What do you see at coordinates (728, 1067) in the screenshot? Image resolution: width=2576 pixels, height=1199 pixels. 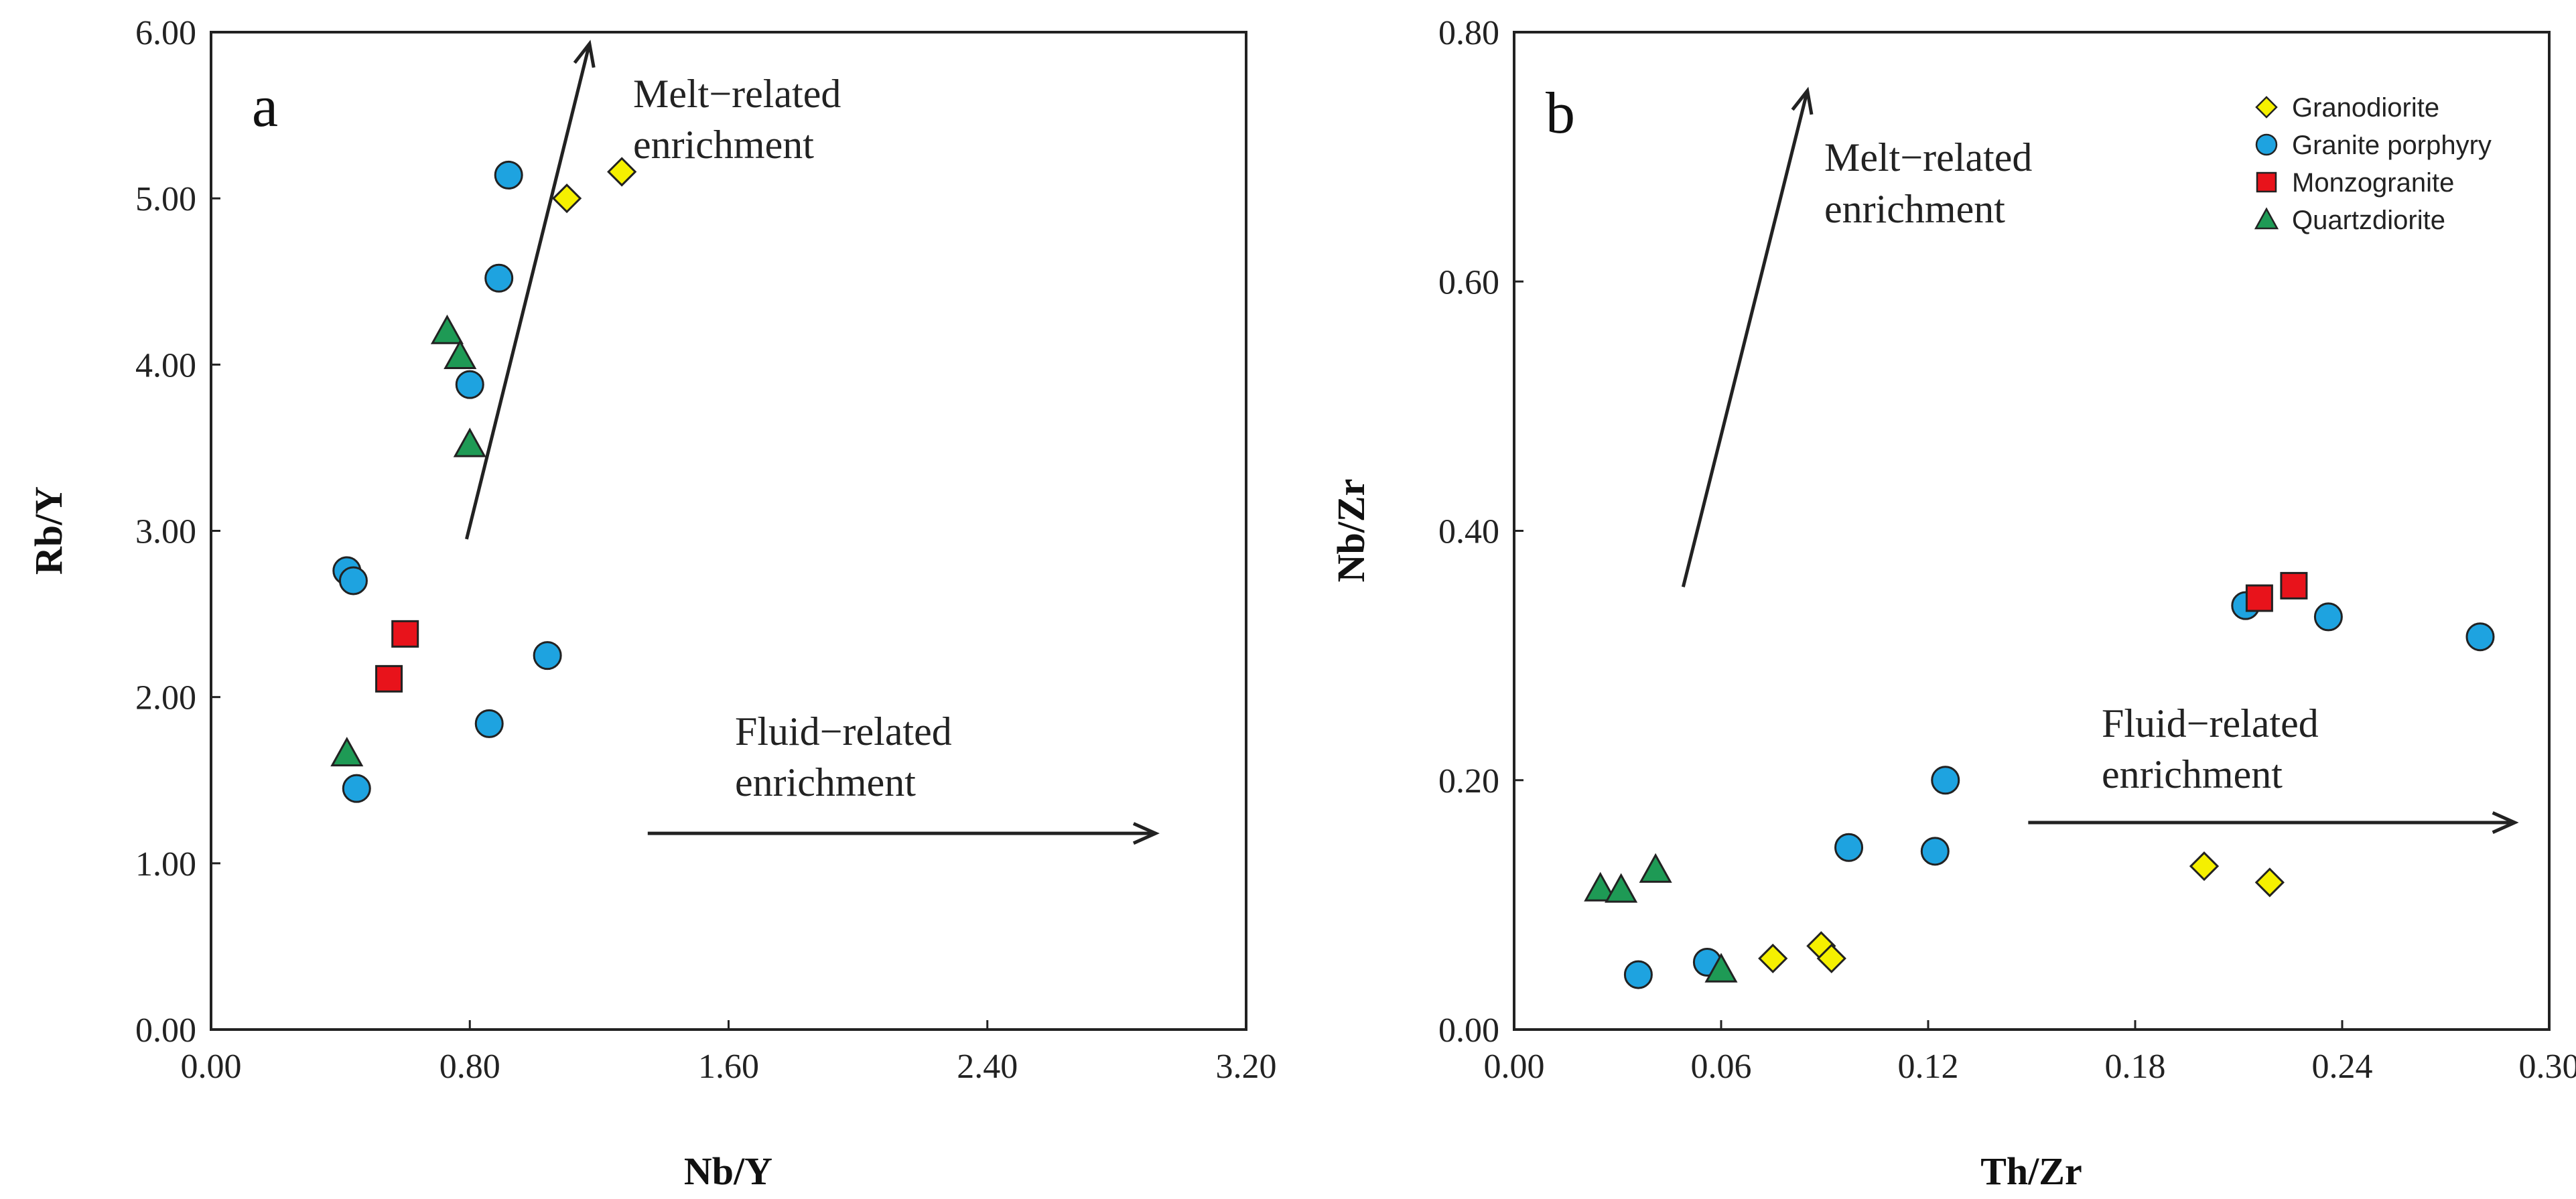 I see `panel-a-x-tick-label: 1.60` at bounding box center [728, 1067].